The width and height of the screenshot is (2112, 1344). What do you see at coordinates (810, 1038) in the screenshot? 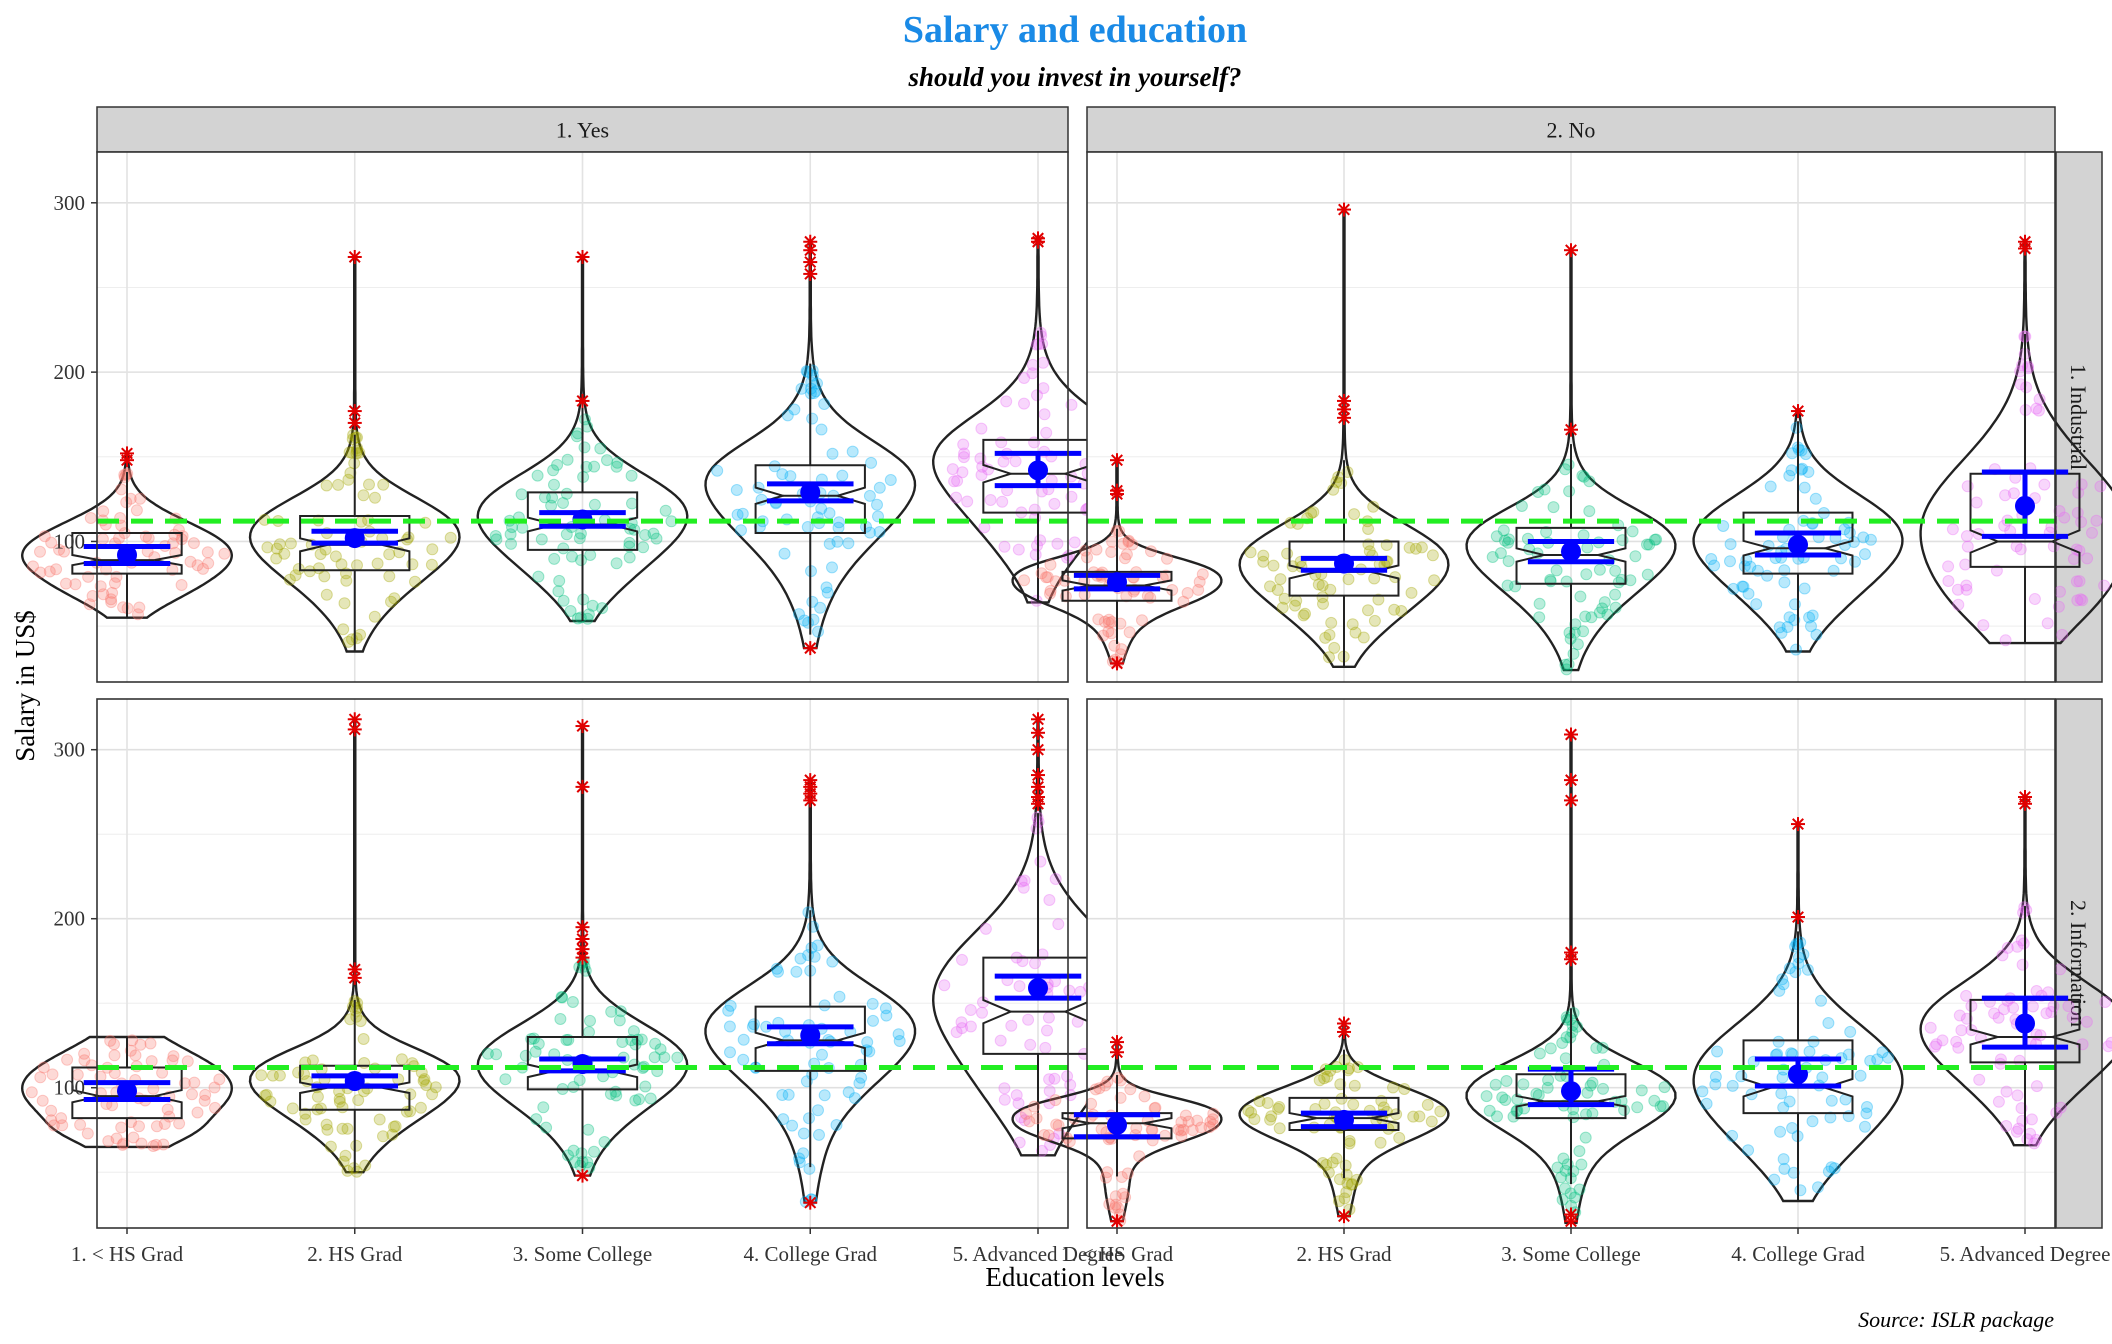
I see `box-notched` at bounding box center [810, 1038].